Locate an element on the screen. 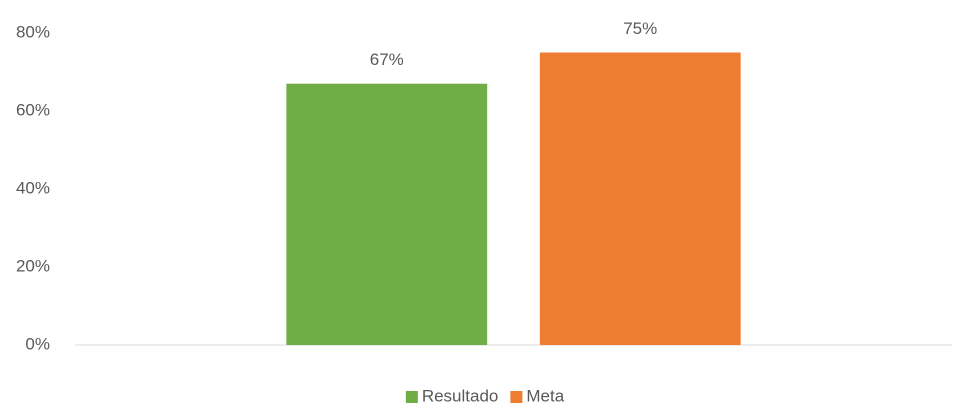 The width and height of the screenshot is (954, 411). data-label: 75% is located at coordinates (640, 28).